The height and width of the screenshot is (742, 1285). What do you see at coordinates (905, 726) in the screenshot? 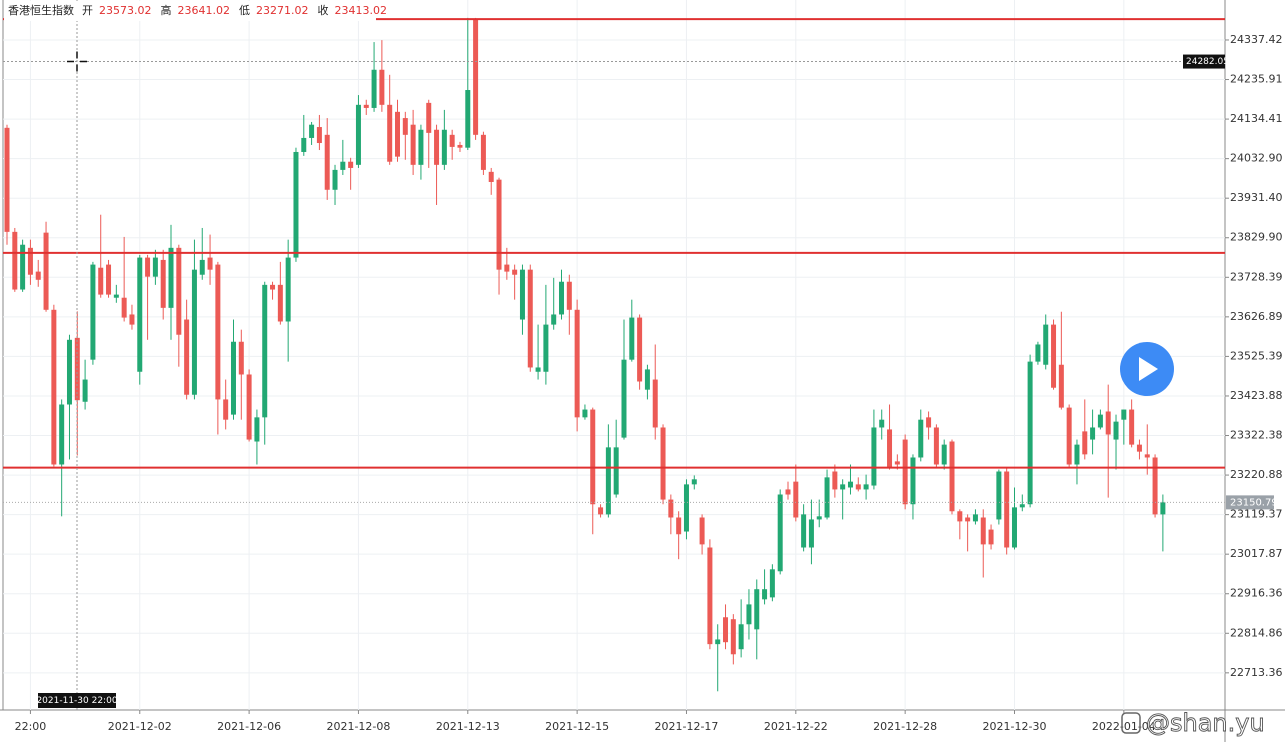
I see `x-tick-label: 2021-12-28` at bounding box center [905, 726].